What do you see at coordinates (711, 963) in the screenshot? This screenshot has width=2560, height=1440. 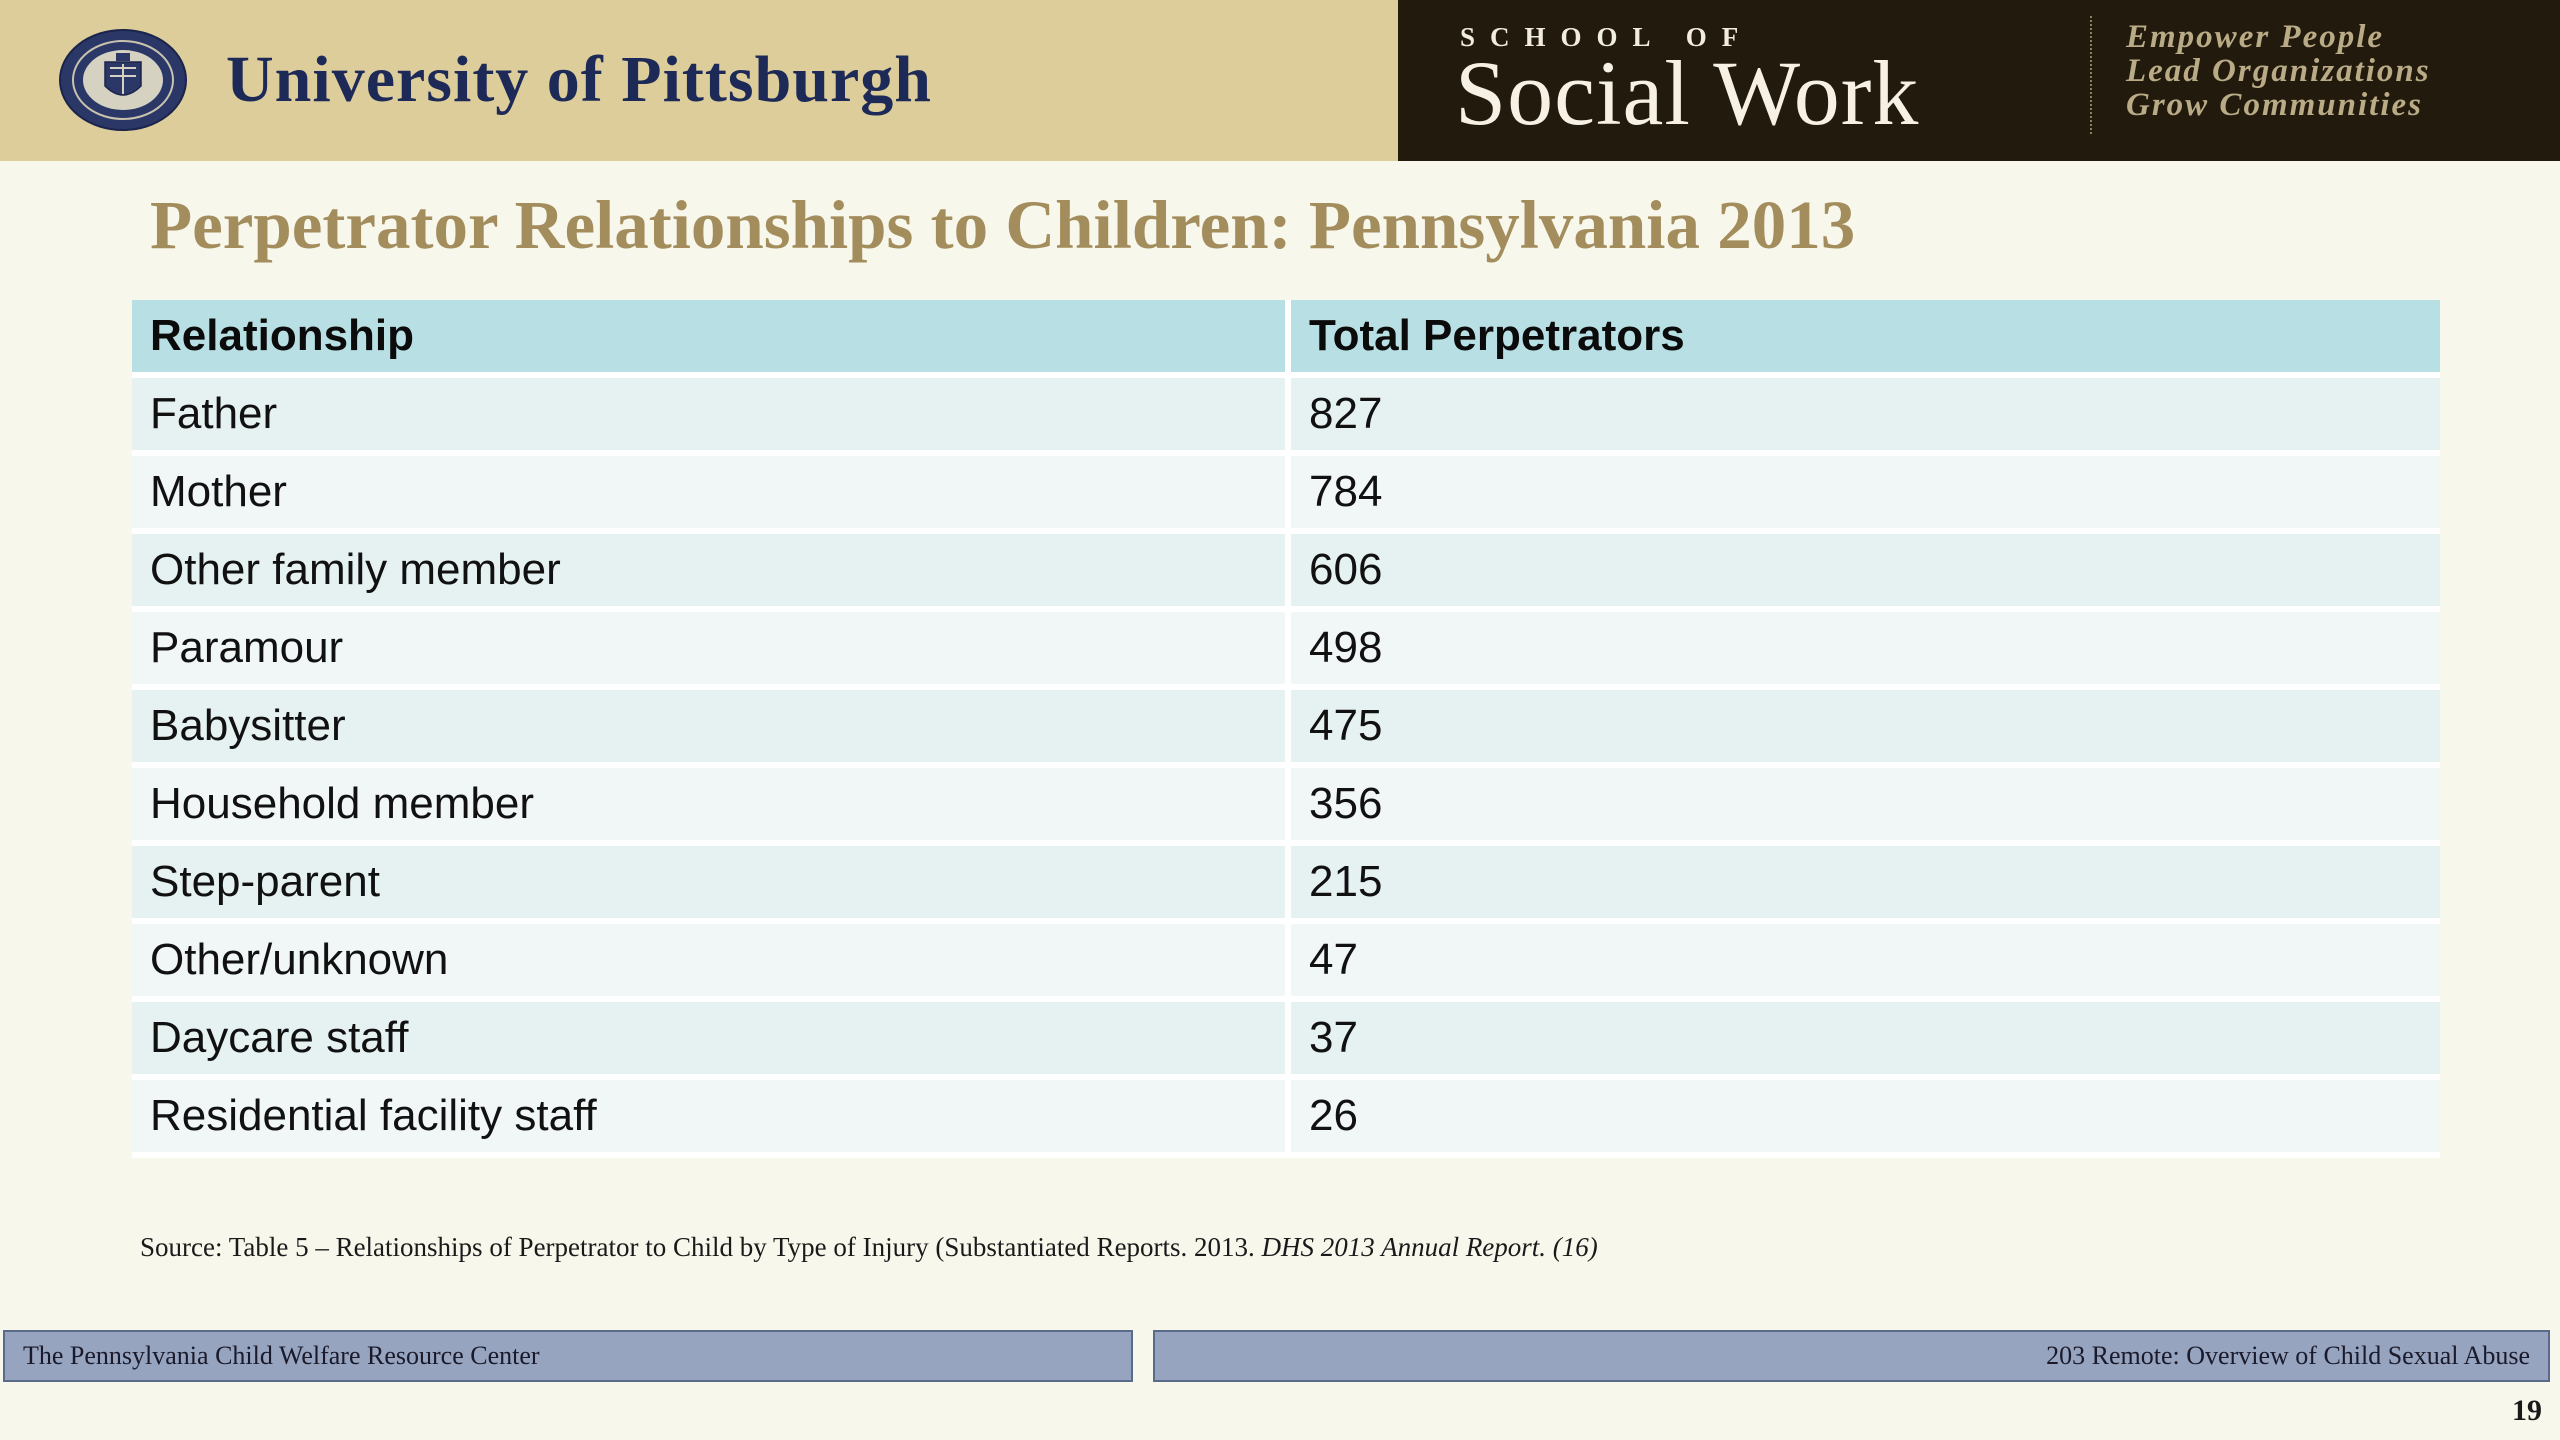 I see `relationship-cell: Other/unknown` at bounding box center [711, 963].